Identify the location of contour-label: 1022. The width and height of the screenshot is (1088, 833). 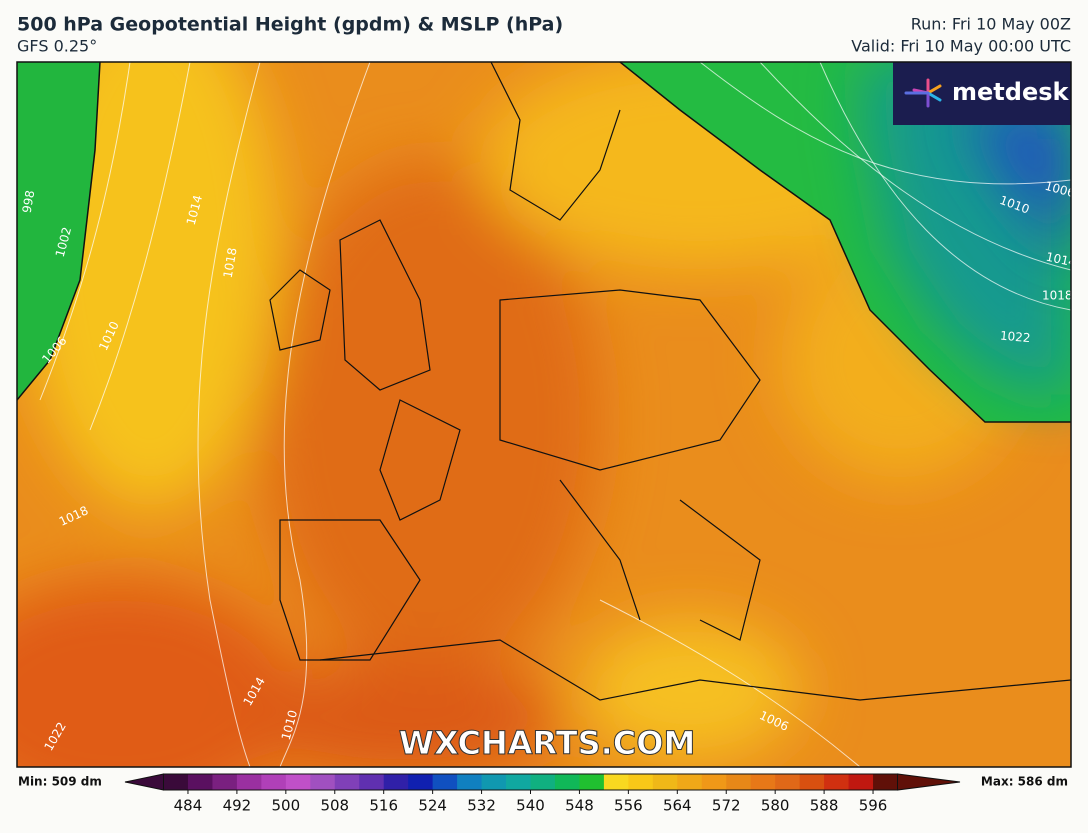
(1015, 337).